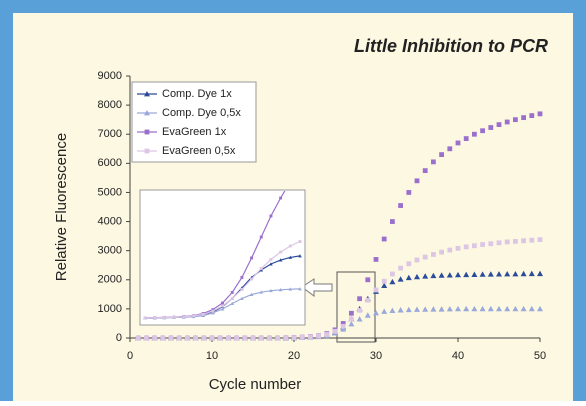  I want to click on y-tick-label: 7000, so click(110, 134).